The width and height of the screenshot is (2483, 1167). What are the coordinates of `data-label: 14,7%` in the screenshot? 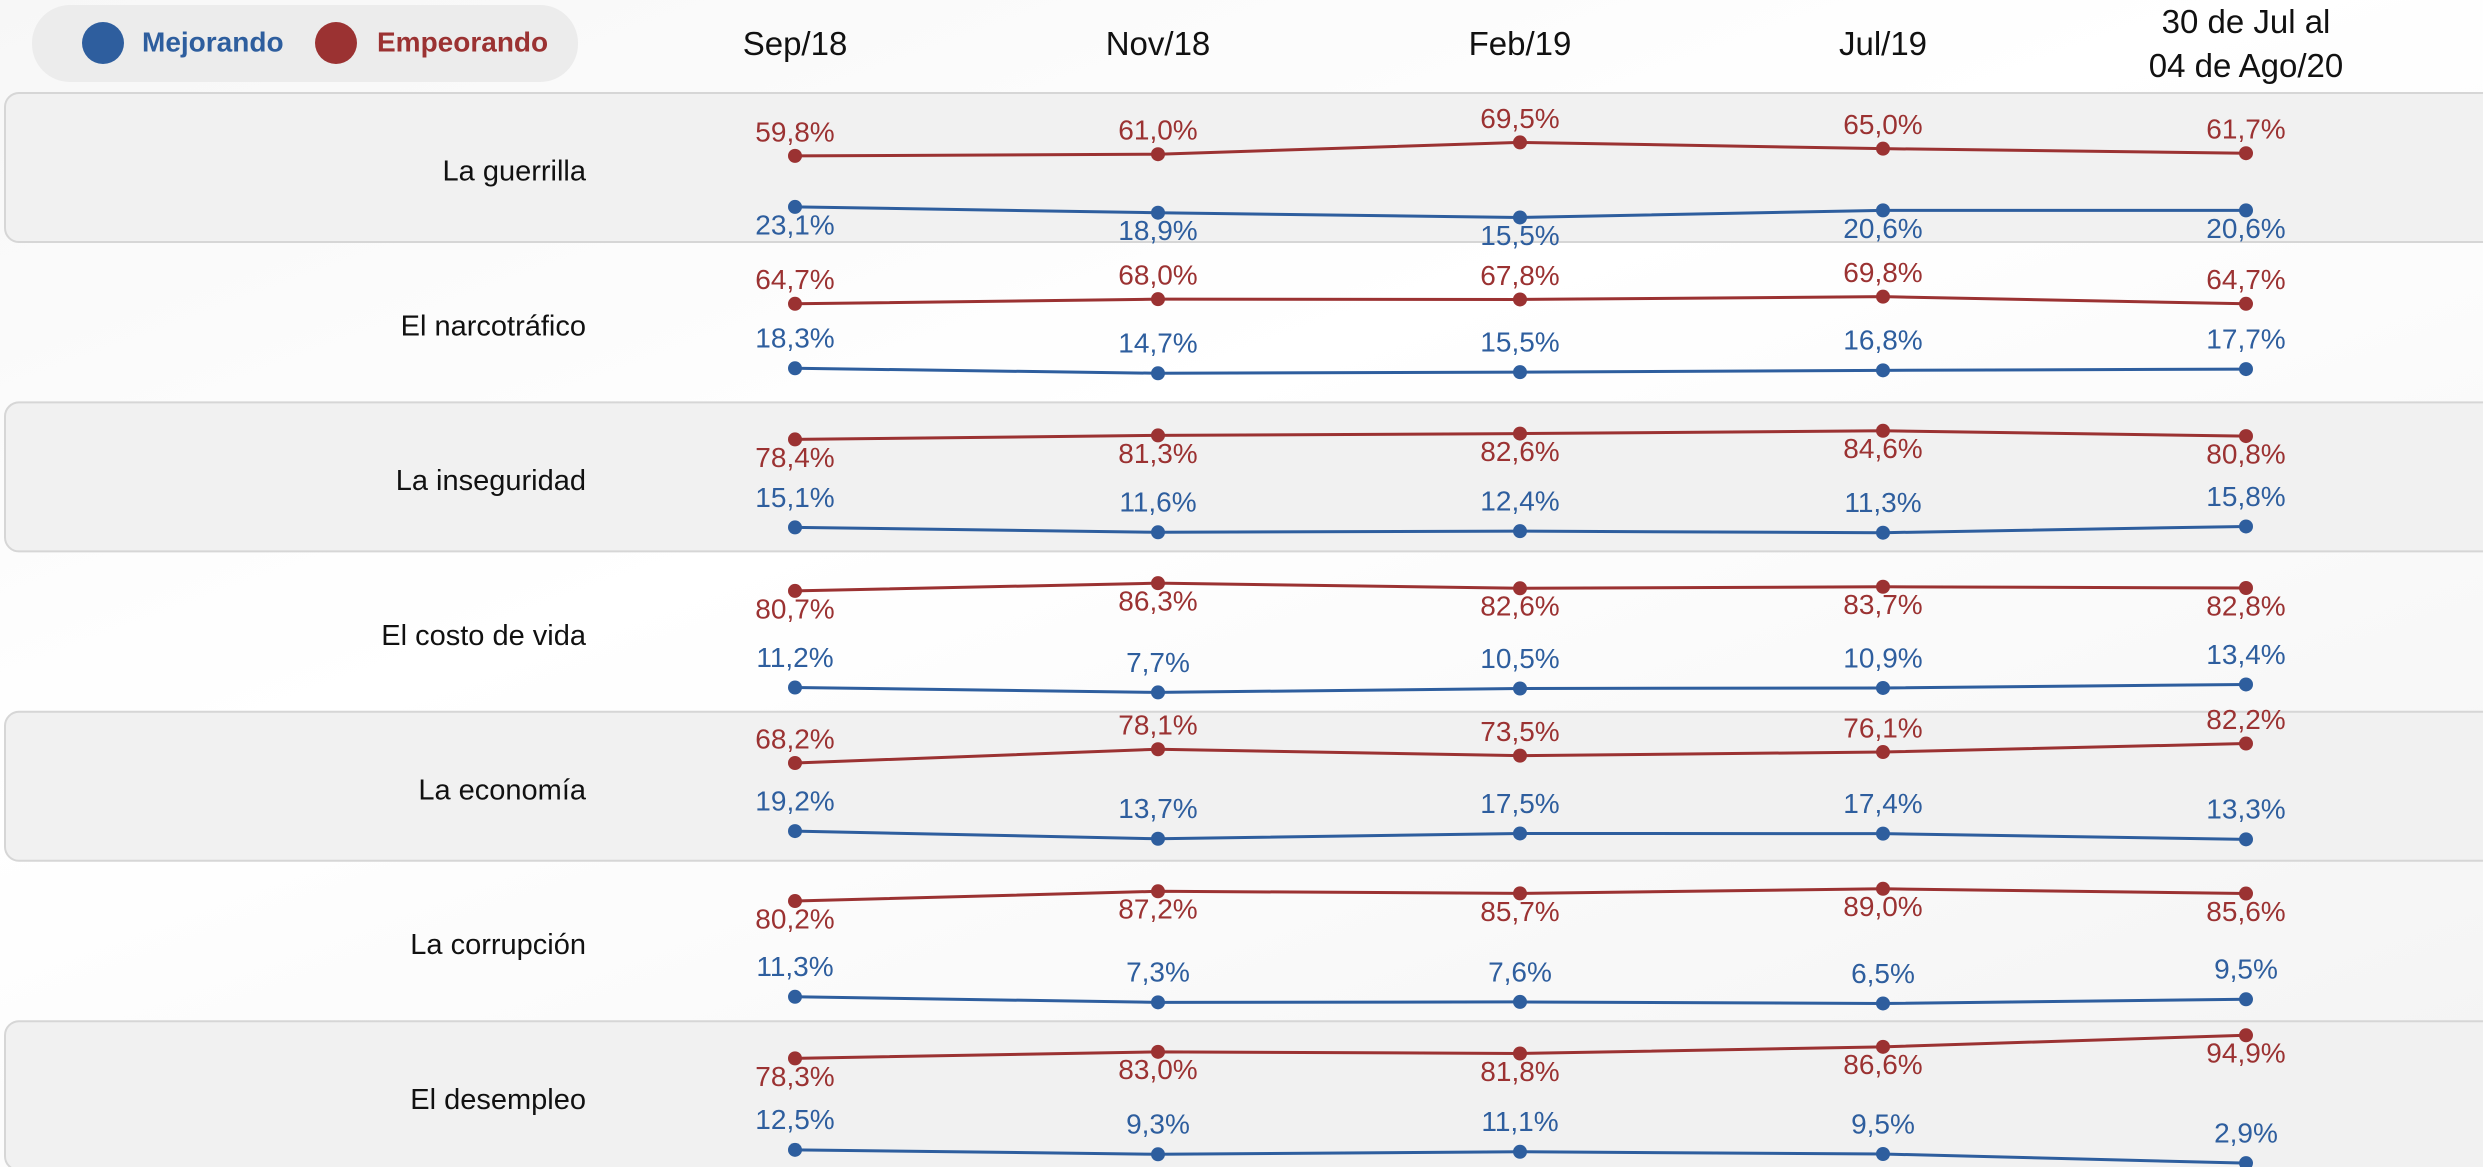 It's located at (1157, 343).